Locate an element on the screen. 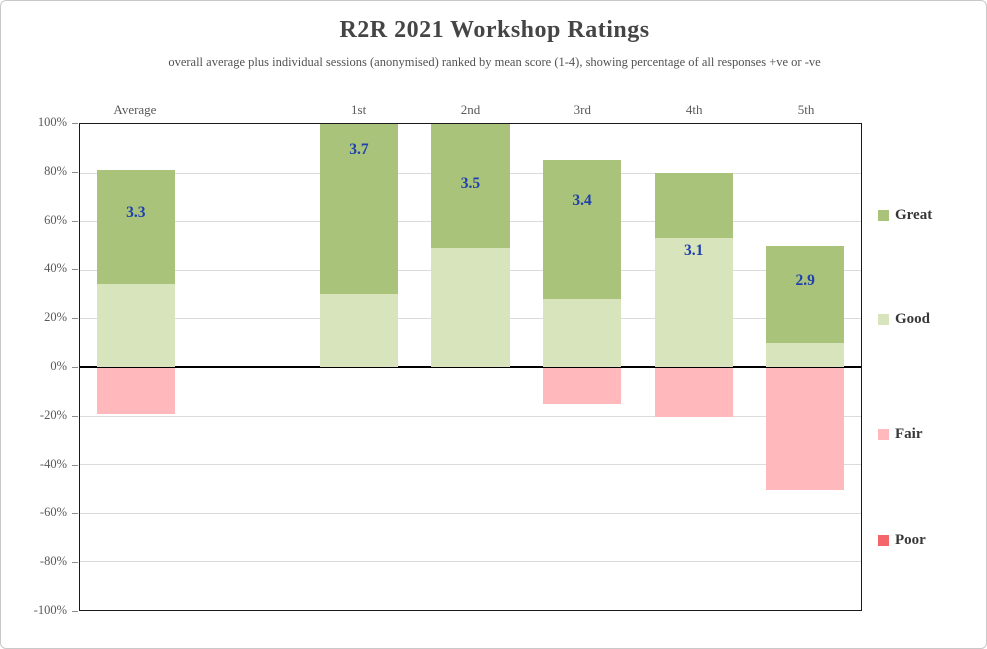 Image resolution: width=987 pixels, height=649 pixels. category-label-1st: 1st is located at coordinates (359, 109).